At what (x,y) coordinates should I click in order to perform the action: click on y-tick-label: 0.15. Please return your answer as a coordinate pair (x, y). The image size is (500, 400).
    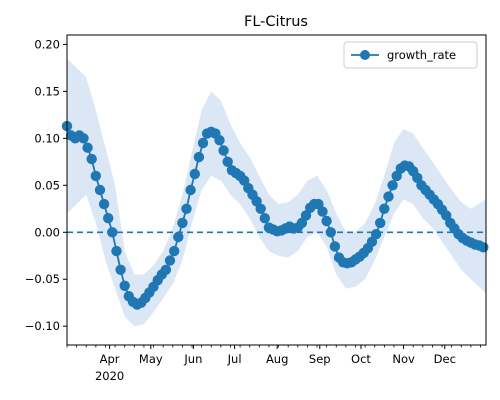
    Looking at the image, I should click on (47, 91).